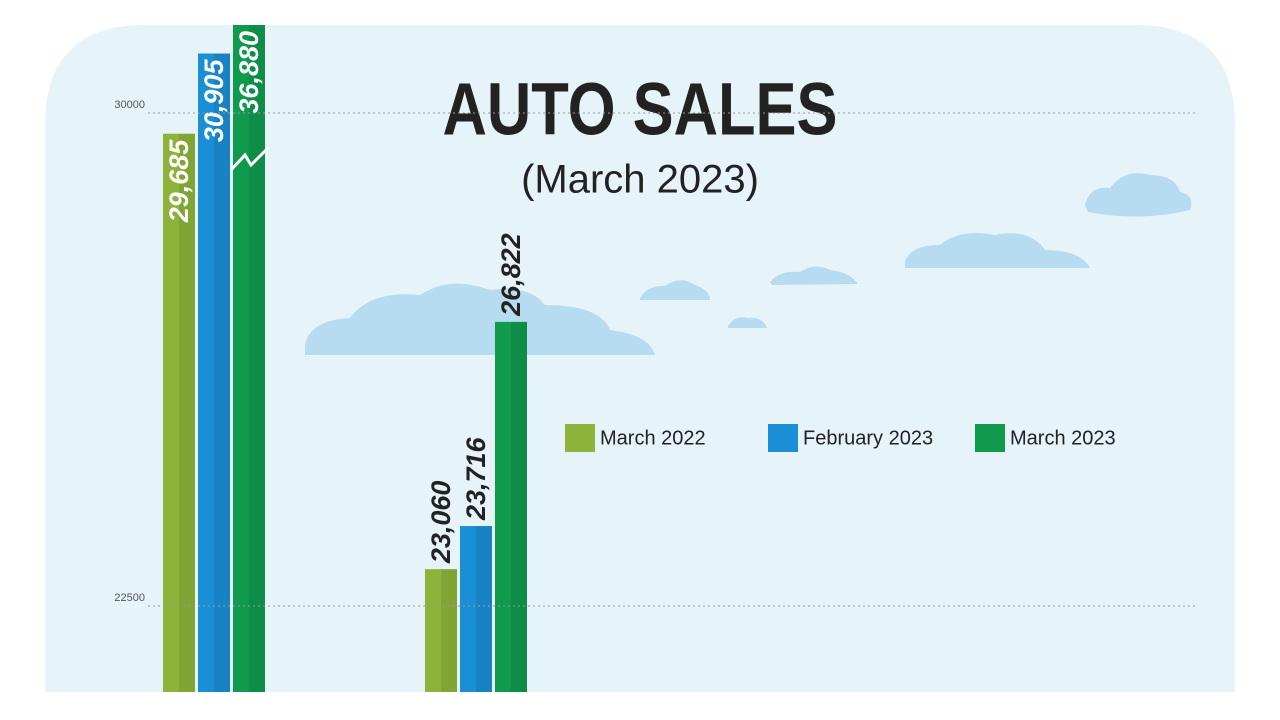 The height and width of the screenshot is (720, 1280). Describe the element at coordinates (868, 438) in the screenshot. I see `legend-label: February 2023` at that location.